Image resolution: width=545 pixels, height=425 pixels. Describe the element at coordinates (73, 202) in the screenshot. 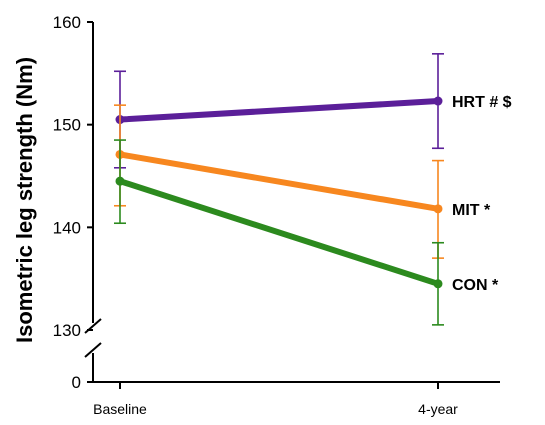

I see `y-ticks: 160 150 140 130 0` at that location.